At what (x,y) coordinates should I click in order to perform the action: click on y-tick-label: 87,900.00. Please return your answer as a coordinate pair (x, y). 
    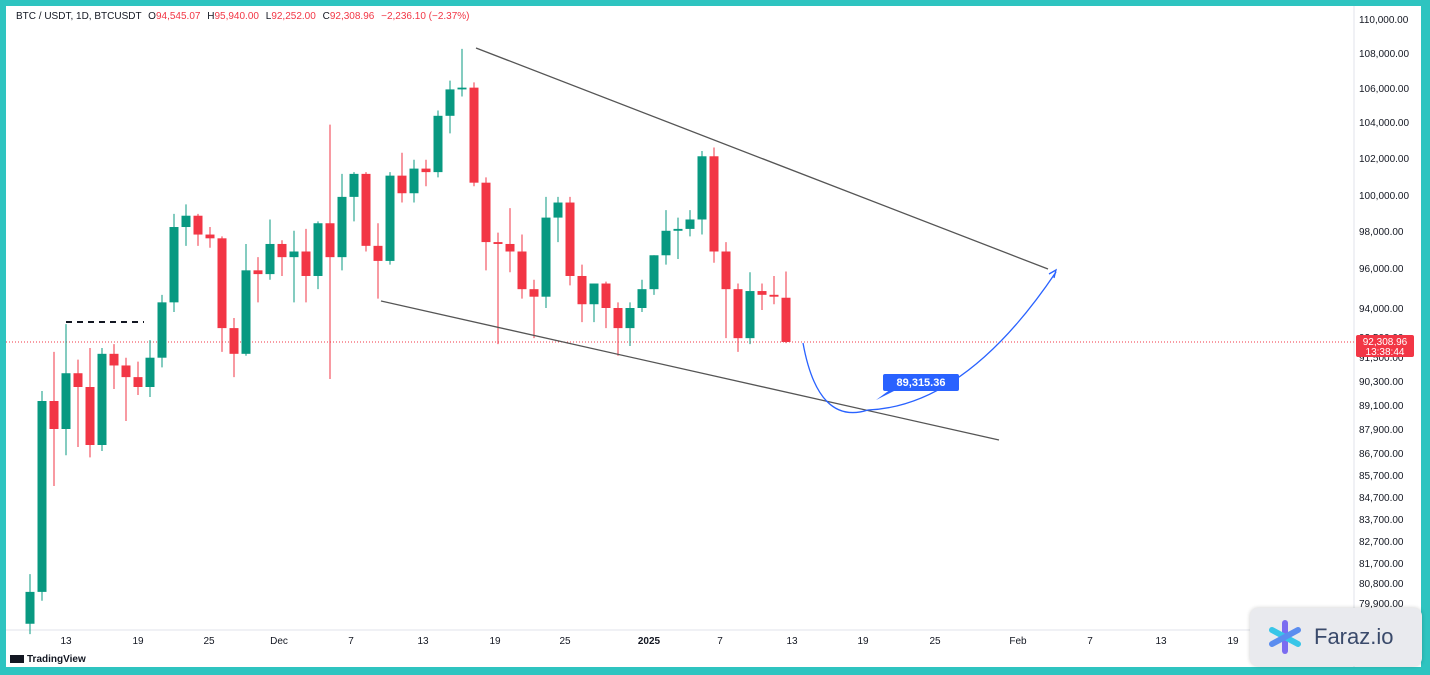
    Looking at the image, I should click on (1381, 430).